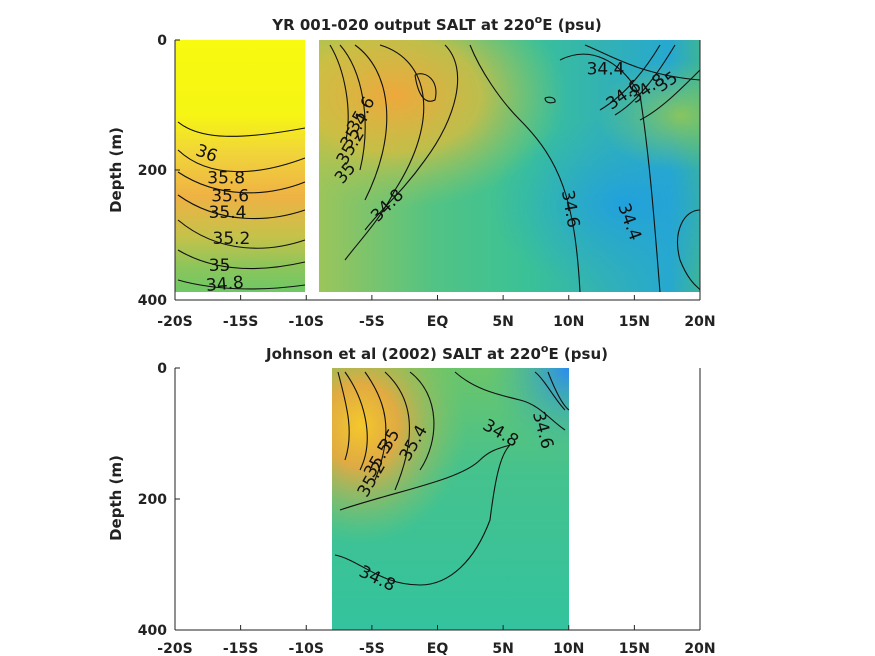  I want to click on contour-label: 34.8, so click(224, 284).